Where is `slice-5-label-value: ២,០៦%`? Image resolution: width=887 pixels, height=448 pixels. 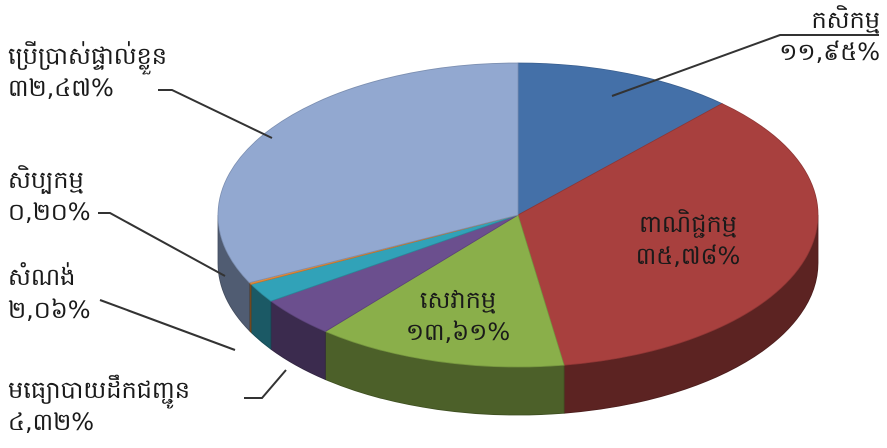 slice-5-label-value: ២,០៦% is located at coordinates (49, 310).